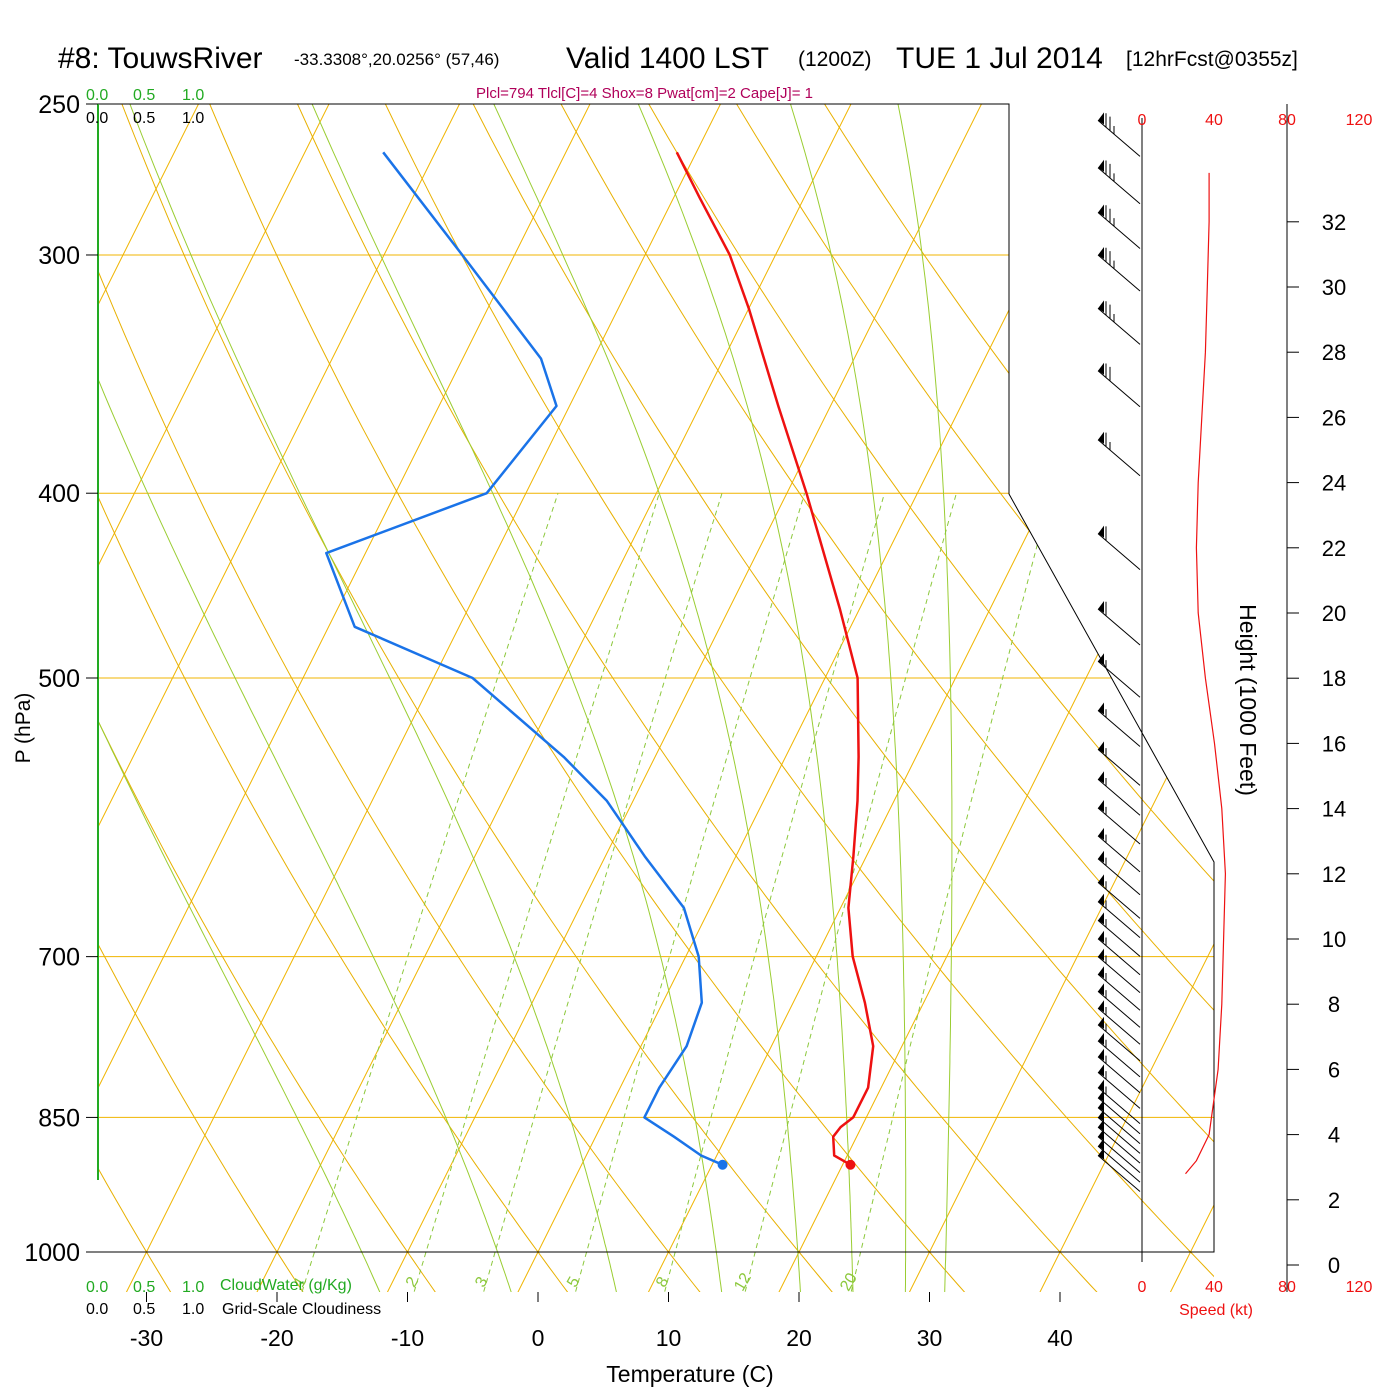 The width and height of the screenshot is (1400, 1400). I want to click on valid-date: TUE 1 Jul 2014, so click(999, 58).